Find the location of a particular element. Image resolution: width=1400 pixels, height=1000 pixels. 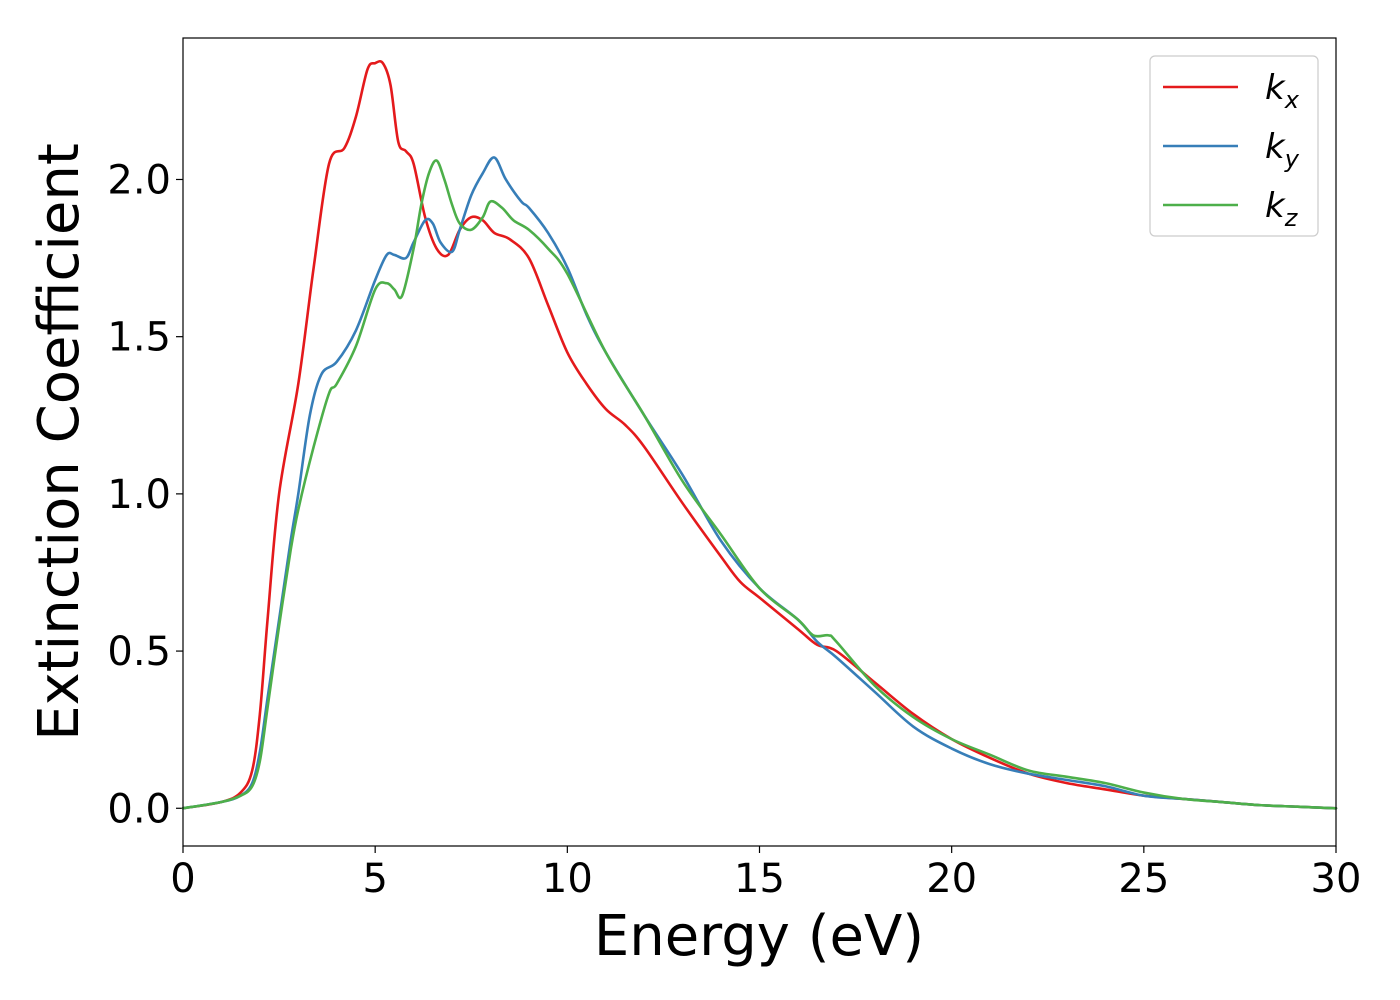

y-tick-label: 2.0 is located at coordinates (139, 180).